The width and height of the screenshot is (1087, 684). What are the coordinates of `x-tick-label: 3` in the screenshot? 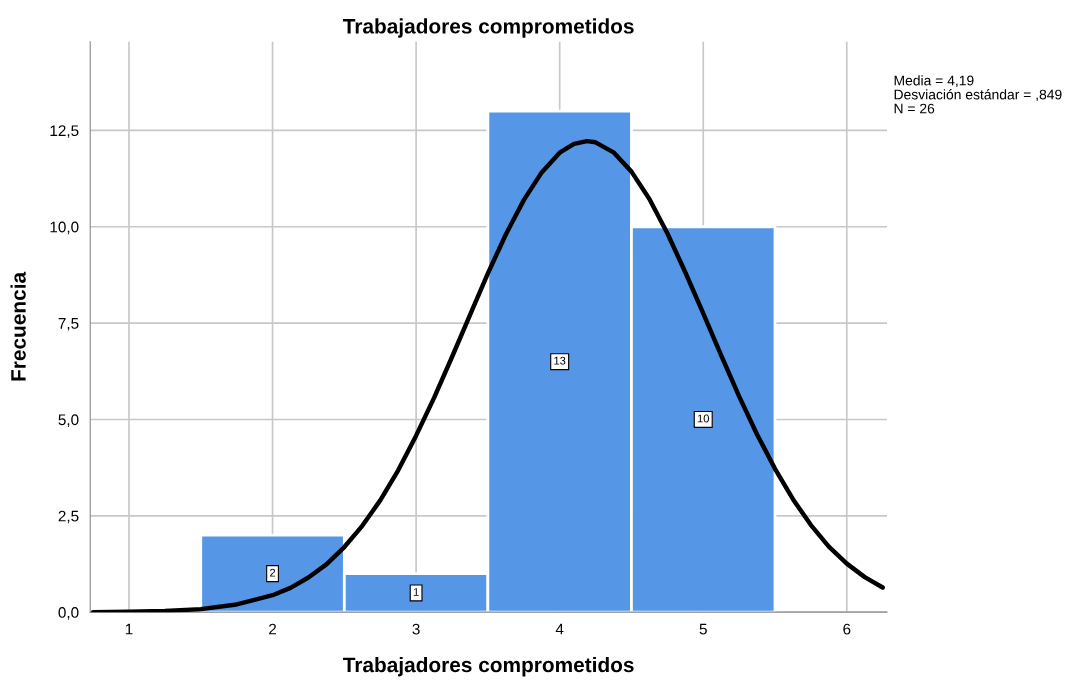 It's located at (416, 629).